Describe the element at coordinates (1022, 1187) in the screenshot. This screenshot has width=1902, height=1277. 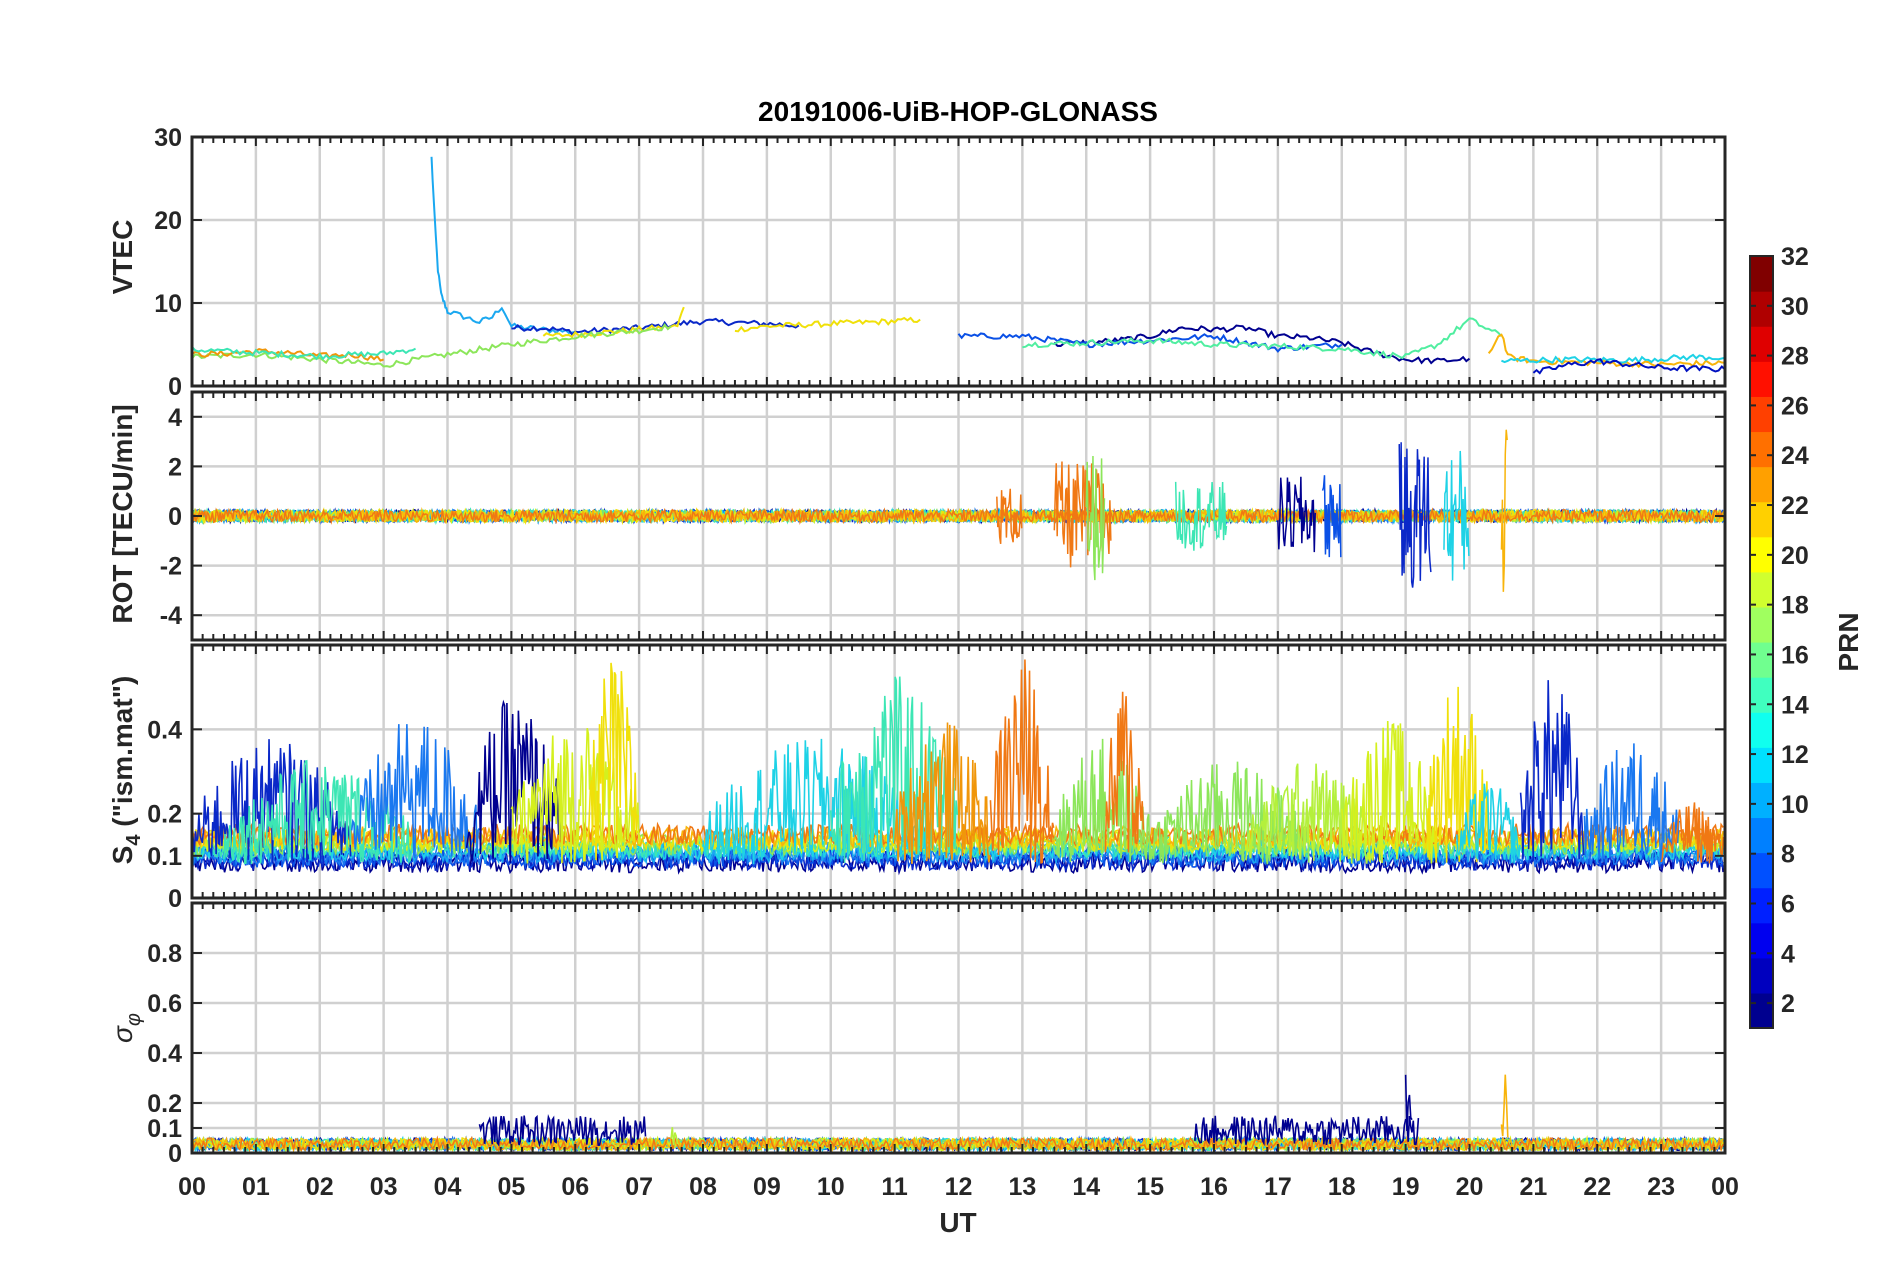
I see `x-tick-label: 13` at that location.